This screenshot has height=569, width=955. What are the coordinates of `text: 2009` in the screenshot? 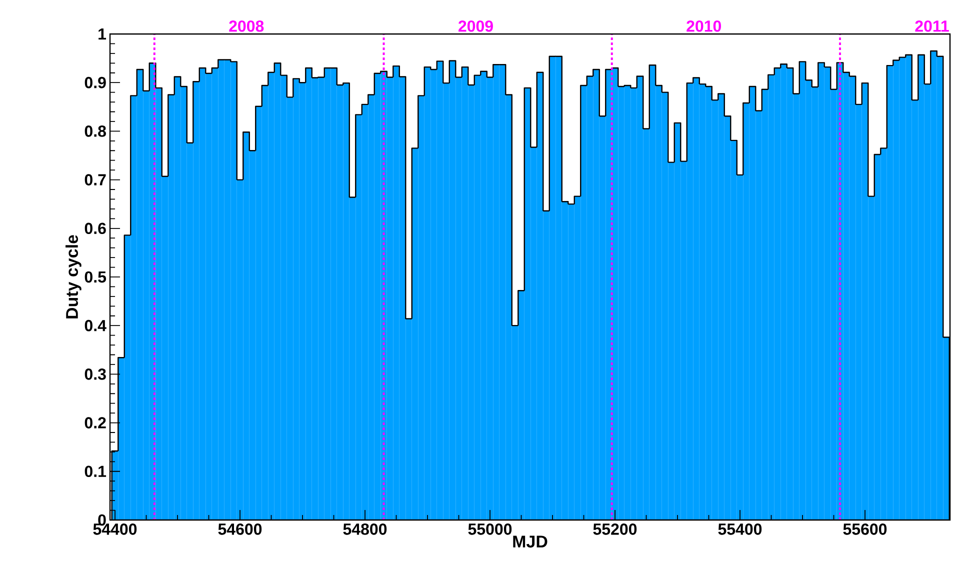 It's located at (475, 26).